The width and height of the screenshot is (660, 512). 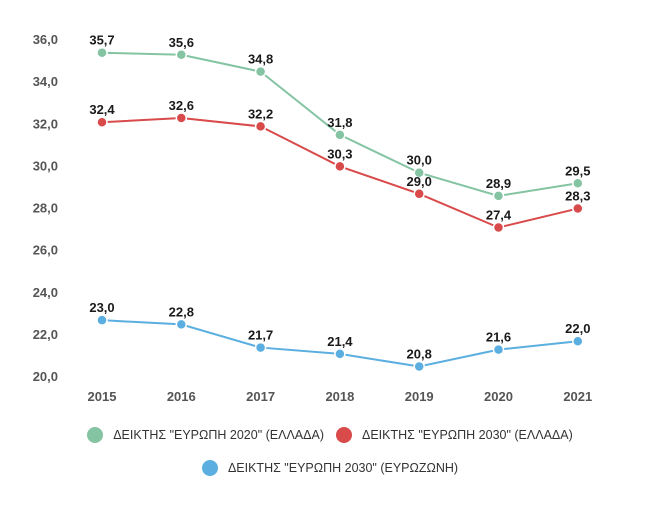 What do you see at coordinates (45, 165) in the screenshot?
I see `y-tick-label: 30,0` at bounding box center [45, 165].